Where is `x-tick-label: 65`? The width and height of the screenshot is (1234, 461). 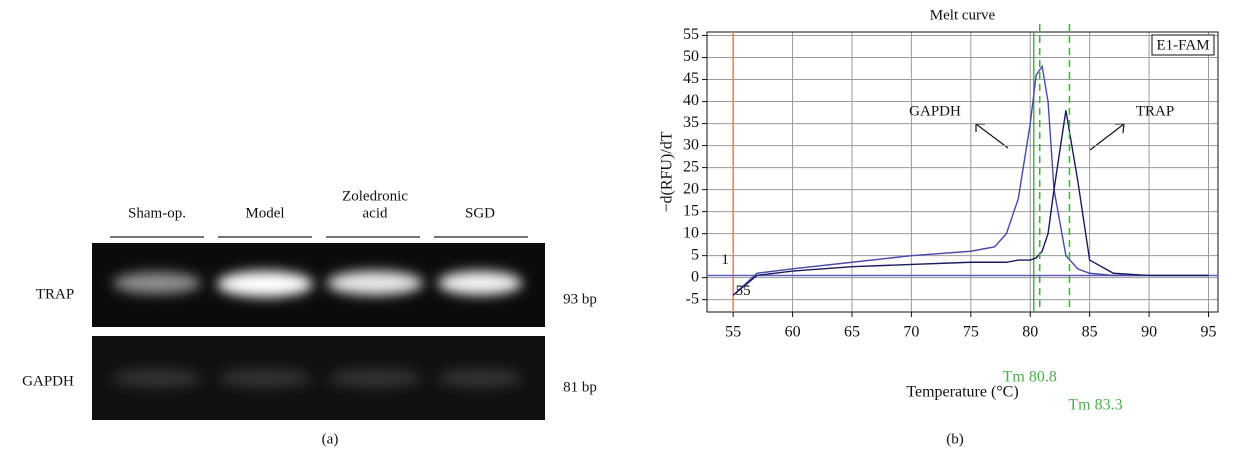
x-tick-label: 65 is located at coordinates (852, 332).